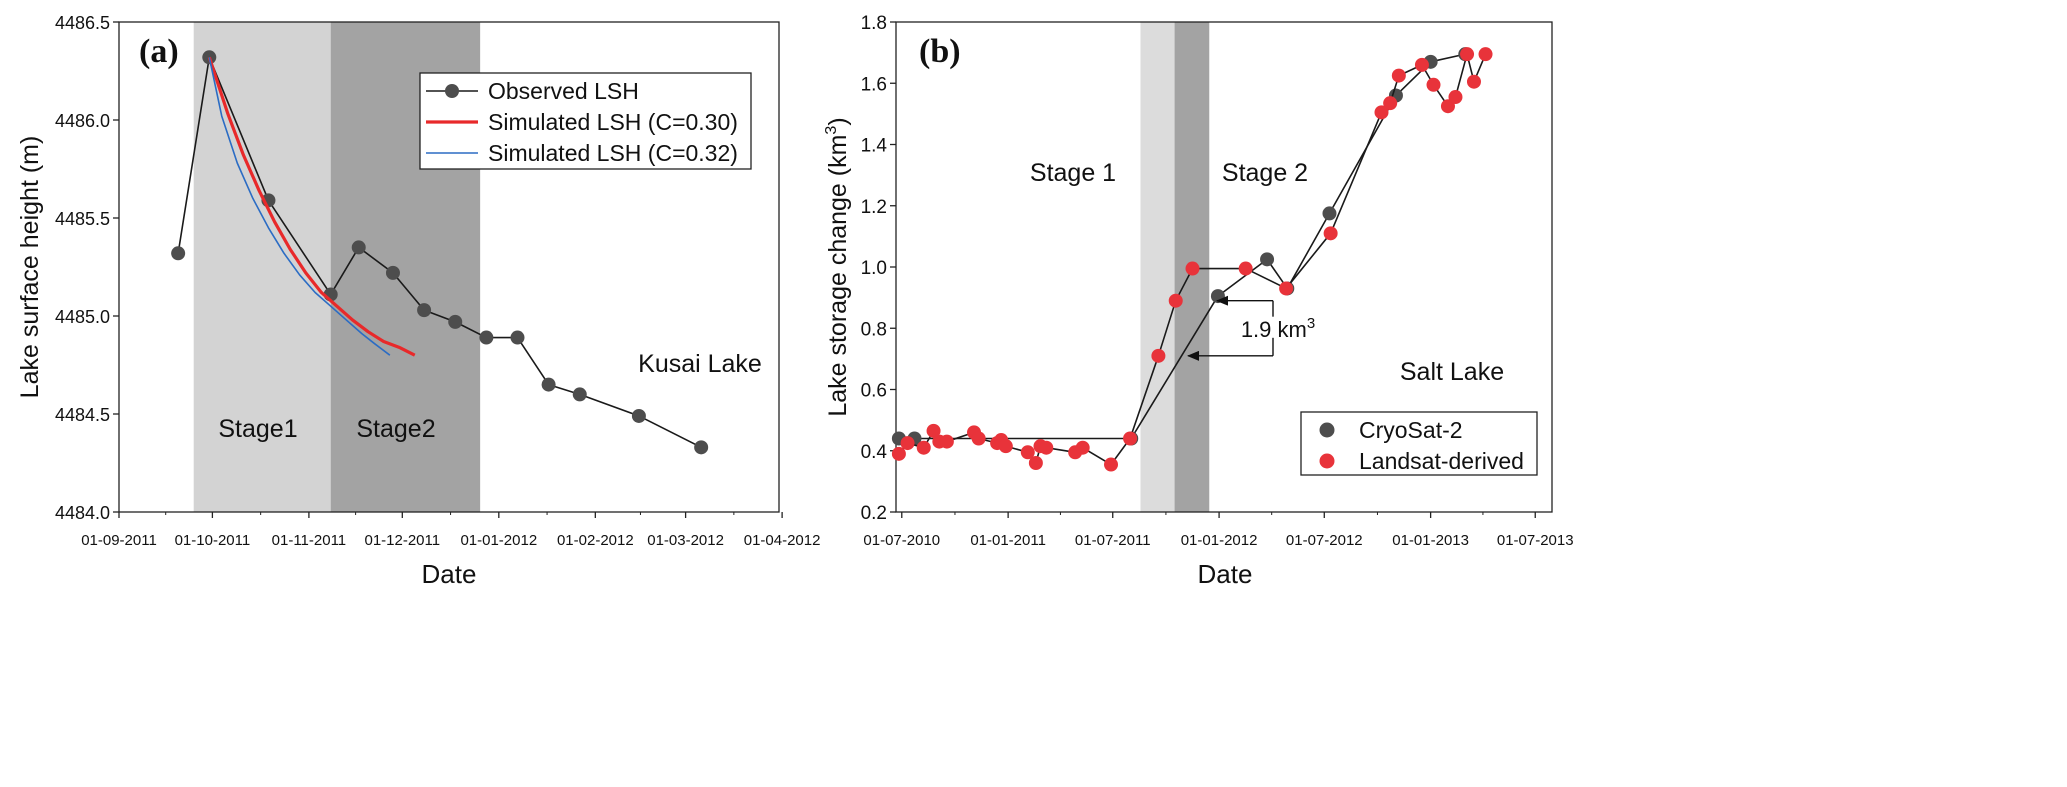 Image resolution: width=2067 pixels, height=787 pixels. What do you see at coordinates (940, 51) in the screenshot?
I see `panel-letter: (b)` at bounding box center [940, 51].